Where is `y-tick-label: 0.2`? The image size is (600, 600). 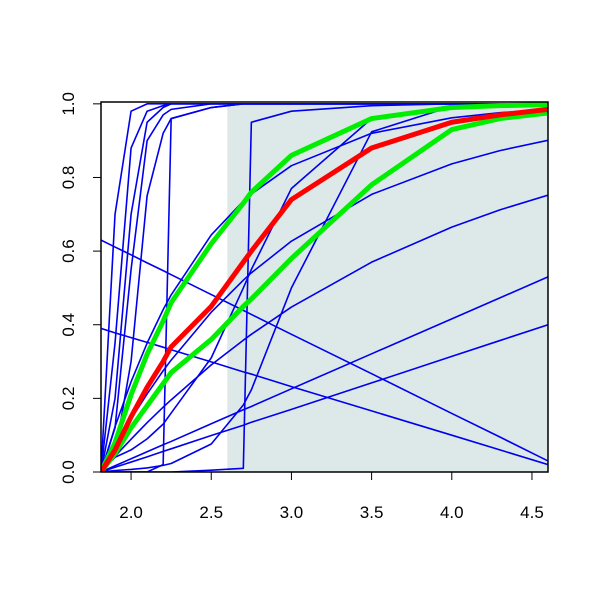 y-tick-label: 0.2 is located at coordinates (68, 399).